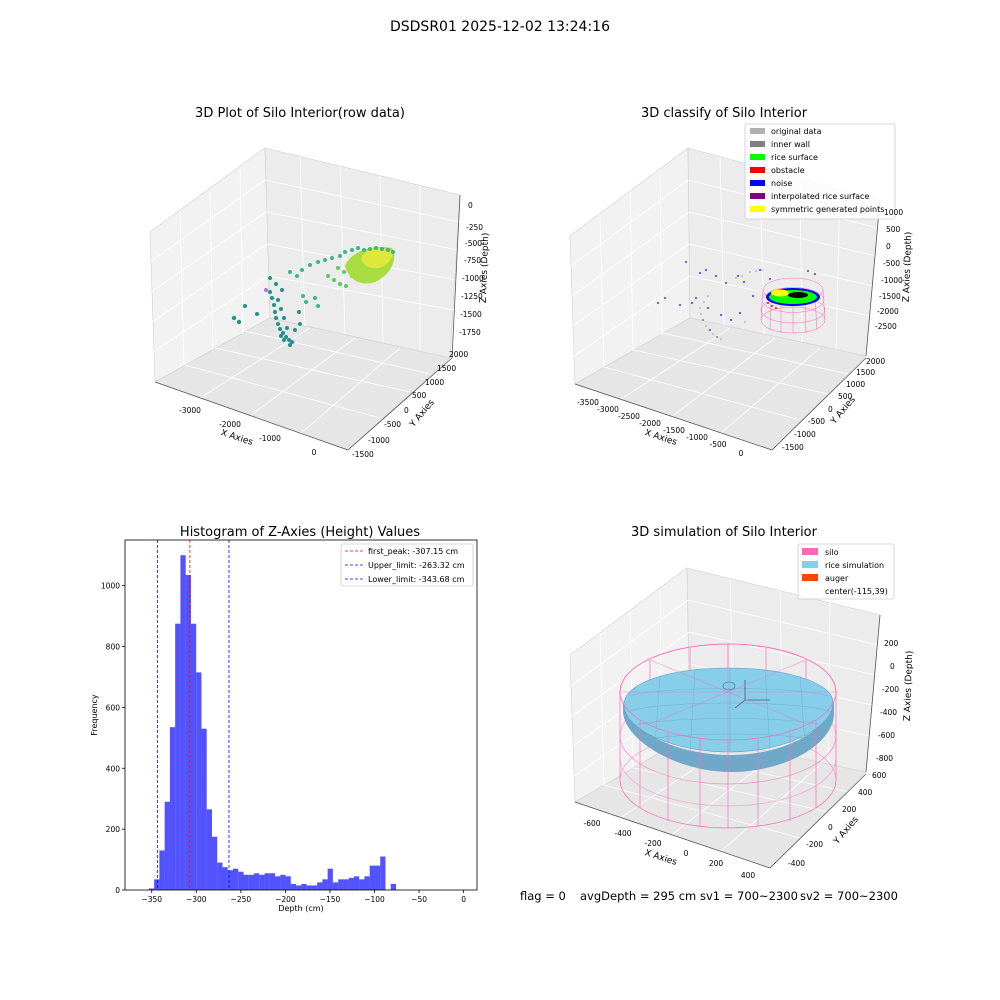  What do you see at coordinates (285, 899) in the screenshot?
I see `histogram-x-tick-label: −200` at bounding box center [285, 899].